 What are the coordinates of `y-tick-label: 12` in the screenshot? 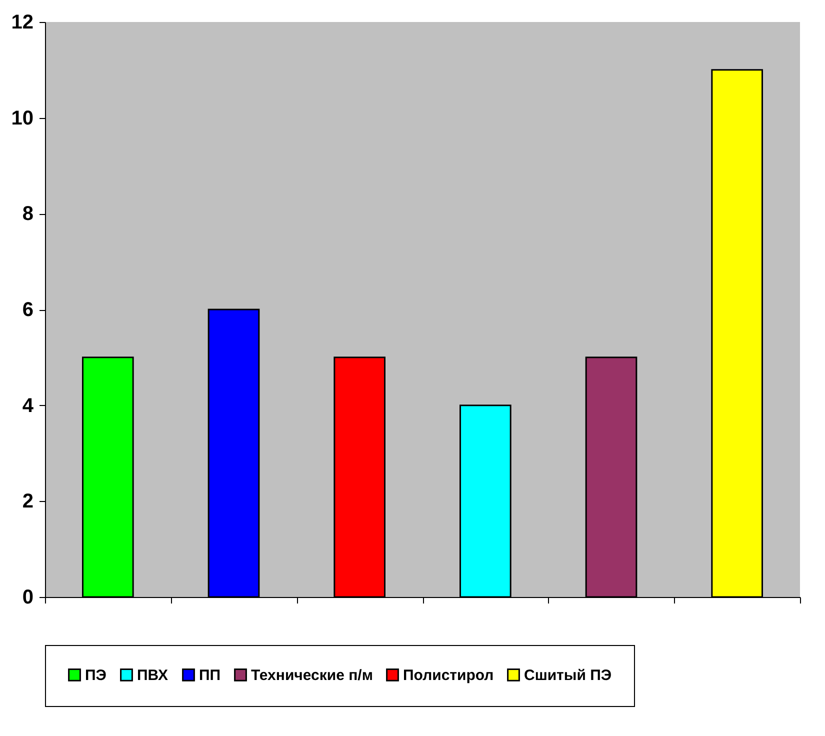 It's located at (22, 23).